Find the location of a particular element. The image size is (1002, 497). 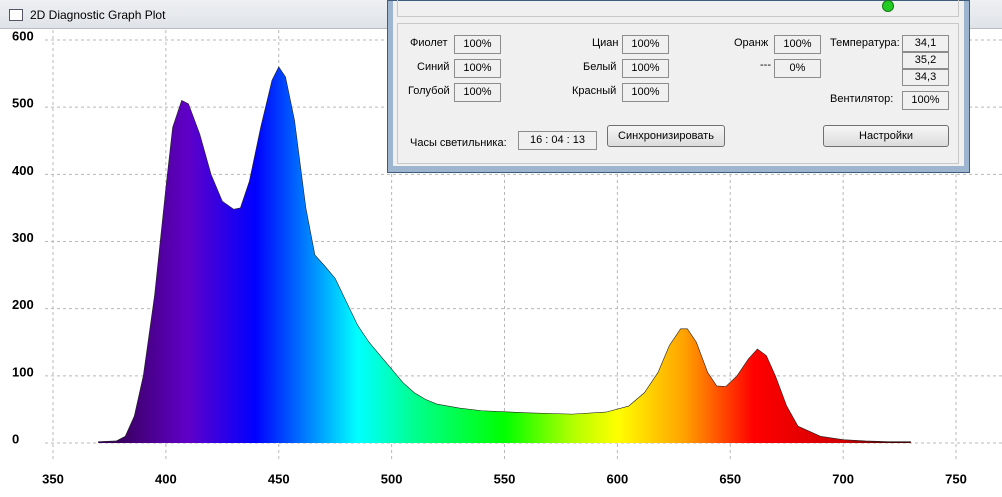

y-tick-label: 100 is located at coordinates (23, 371).